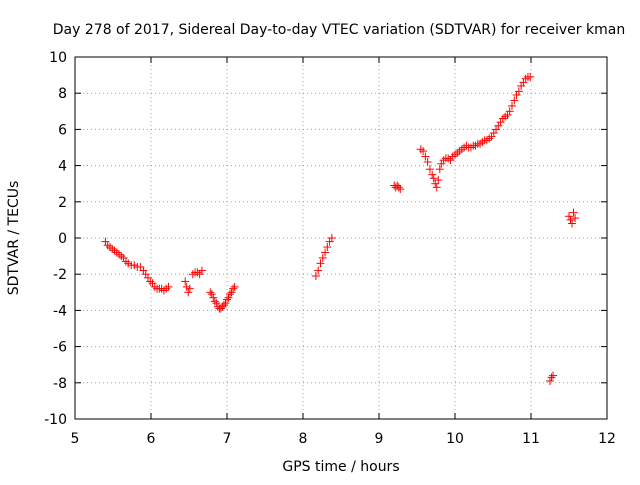  I want to click on y-tick-label: 4, so click(62, 167).